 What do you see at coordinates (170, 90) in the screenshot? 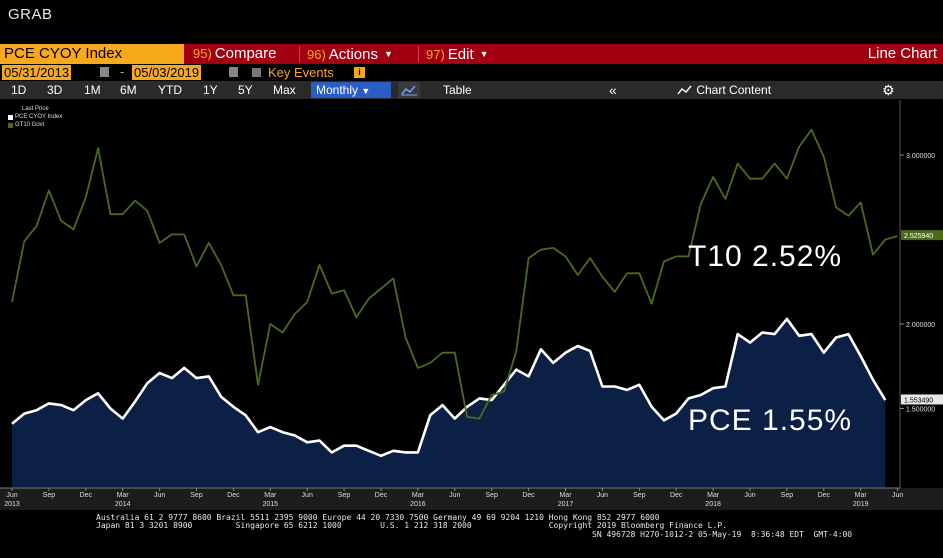
I see `range-ytd-button: YTD` at bounding box center [170, 90].